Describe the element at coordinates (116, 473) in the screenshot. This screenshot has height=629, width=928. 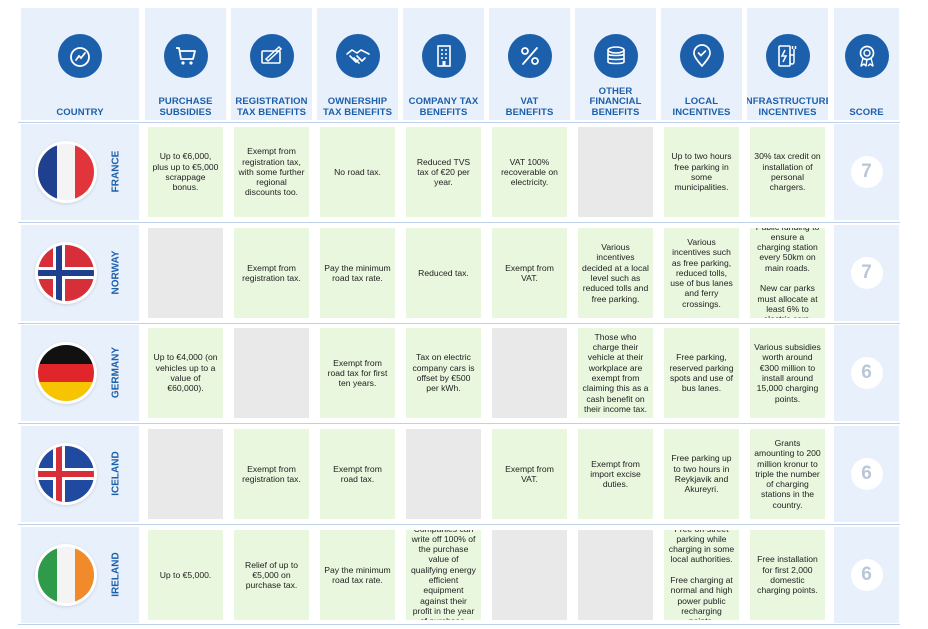
I see `country-name: ICELAND` at that location.